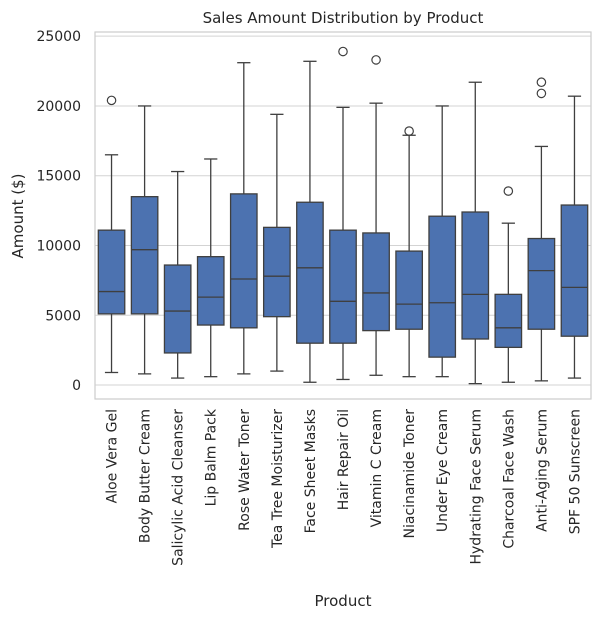 This screenshot has width=600, height=620. I want to click on y-tick-label: 0, so click(76, 386).